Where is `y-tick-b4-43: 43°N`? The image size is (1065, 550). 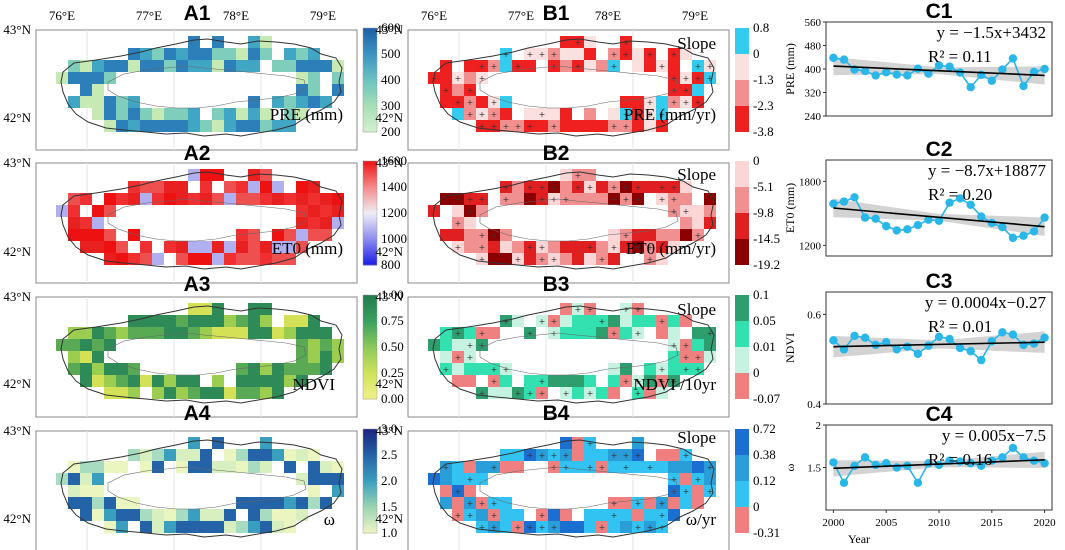 y-tick-b4-43: 43°N is located at coordinates (389, 430).